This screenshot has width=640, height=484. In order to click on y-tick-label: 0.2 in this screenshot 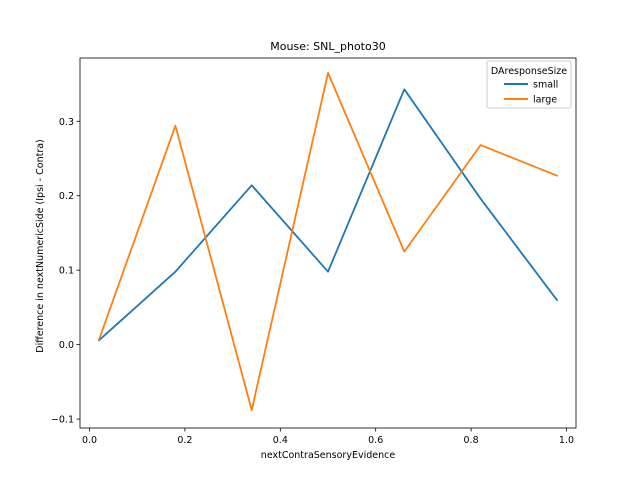, I will do `click(66, 196)`.